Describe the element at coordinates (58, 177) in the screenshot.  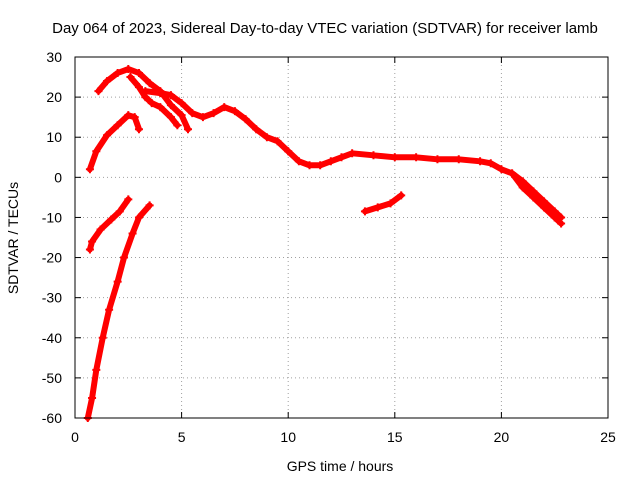
I see `y-tick-label: 0` at that location.